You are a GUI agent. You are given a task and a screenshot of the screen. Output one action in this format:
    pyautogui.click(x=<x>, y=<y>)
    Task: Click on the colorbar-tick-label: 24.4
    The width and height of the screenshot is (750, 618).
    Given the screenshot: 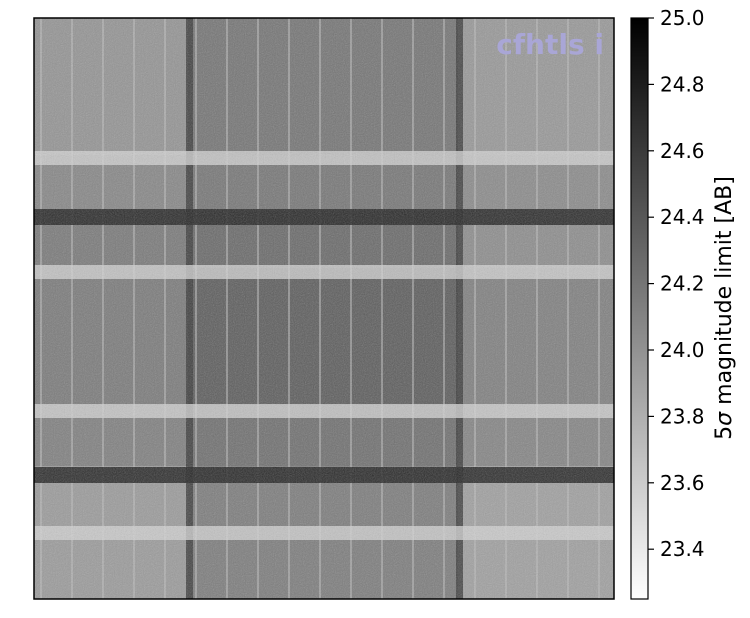 What is the action you would take?
    pyautogui.click(x=682, y=217)
    